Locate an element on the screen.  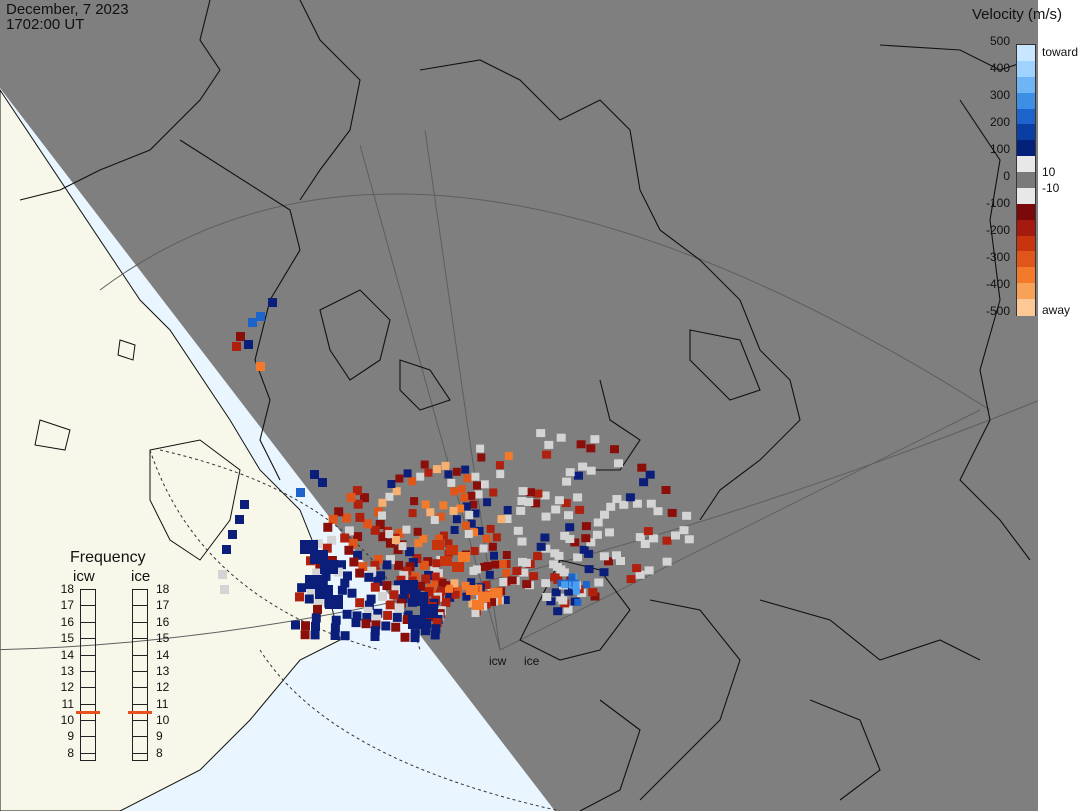
colorbar-tick-label: -500 is located at coordinates (997, 311).